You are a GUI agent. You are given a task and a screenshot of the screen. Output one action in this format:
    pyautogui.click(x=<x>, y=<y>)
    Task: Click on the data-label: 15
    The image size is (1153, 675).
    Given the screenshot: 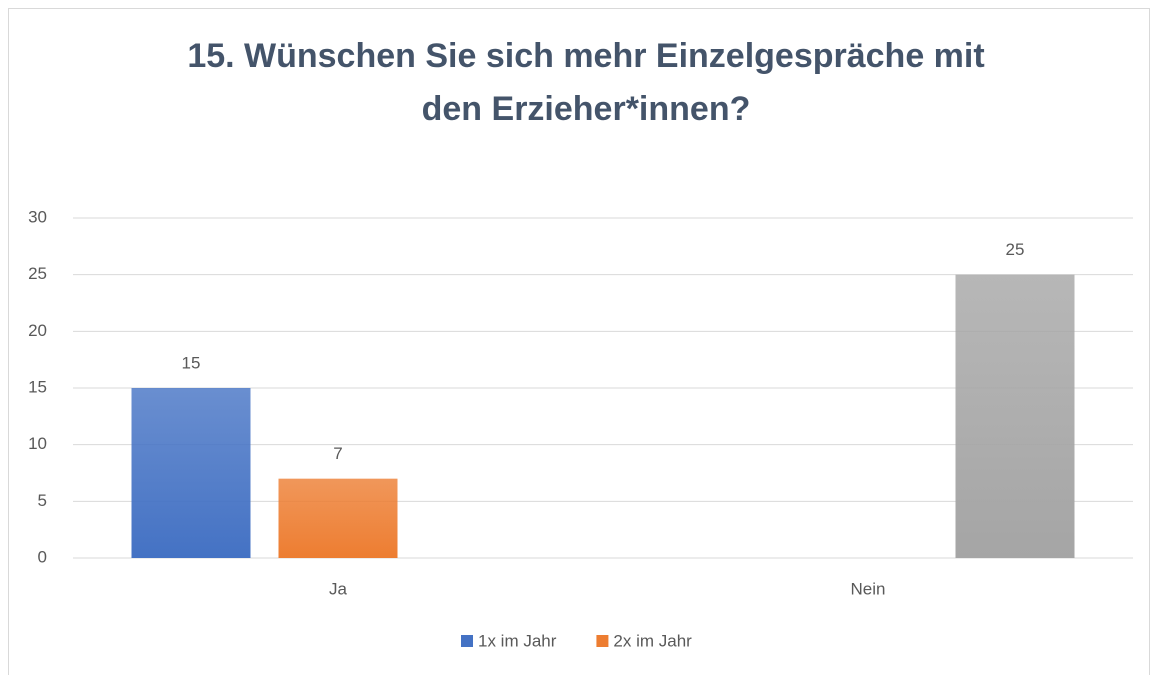 What is the action you would take?
    pyautogui.click(x=191, y=362)
    